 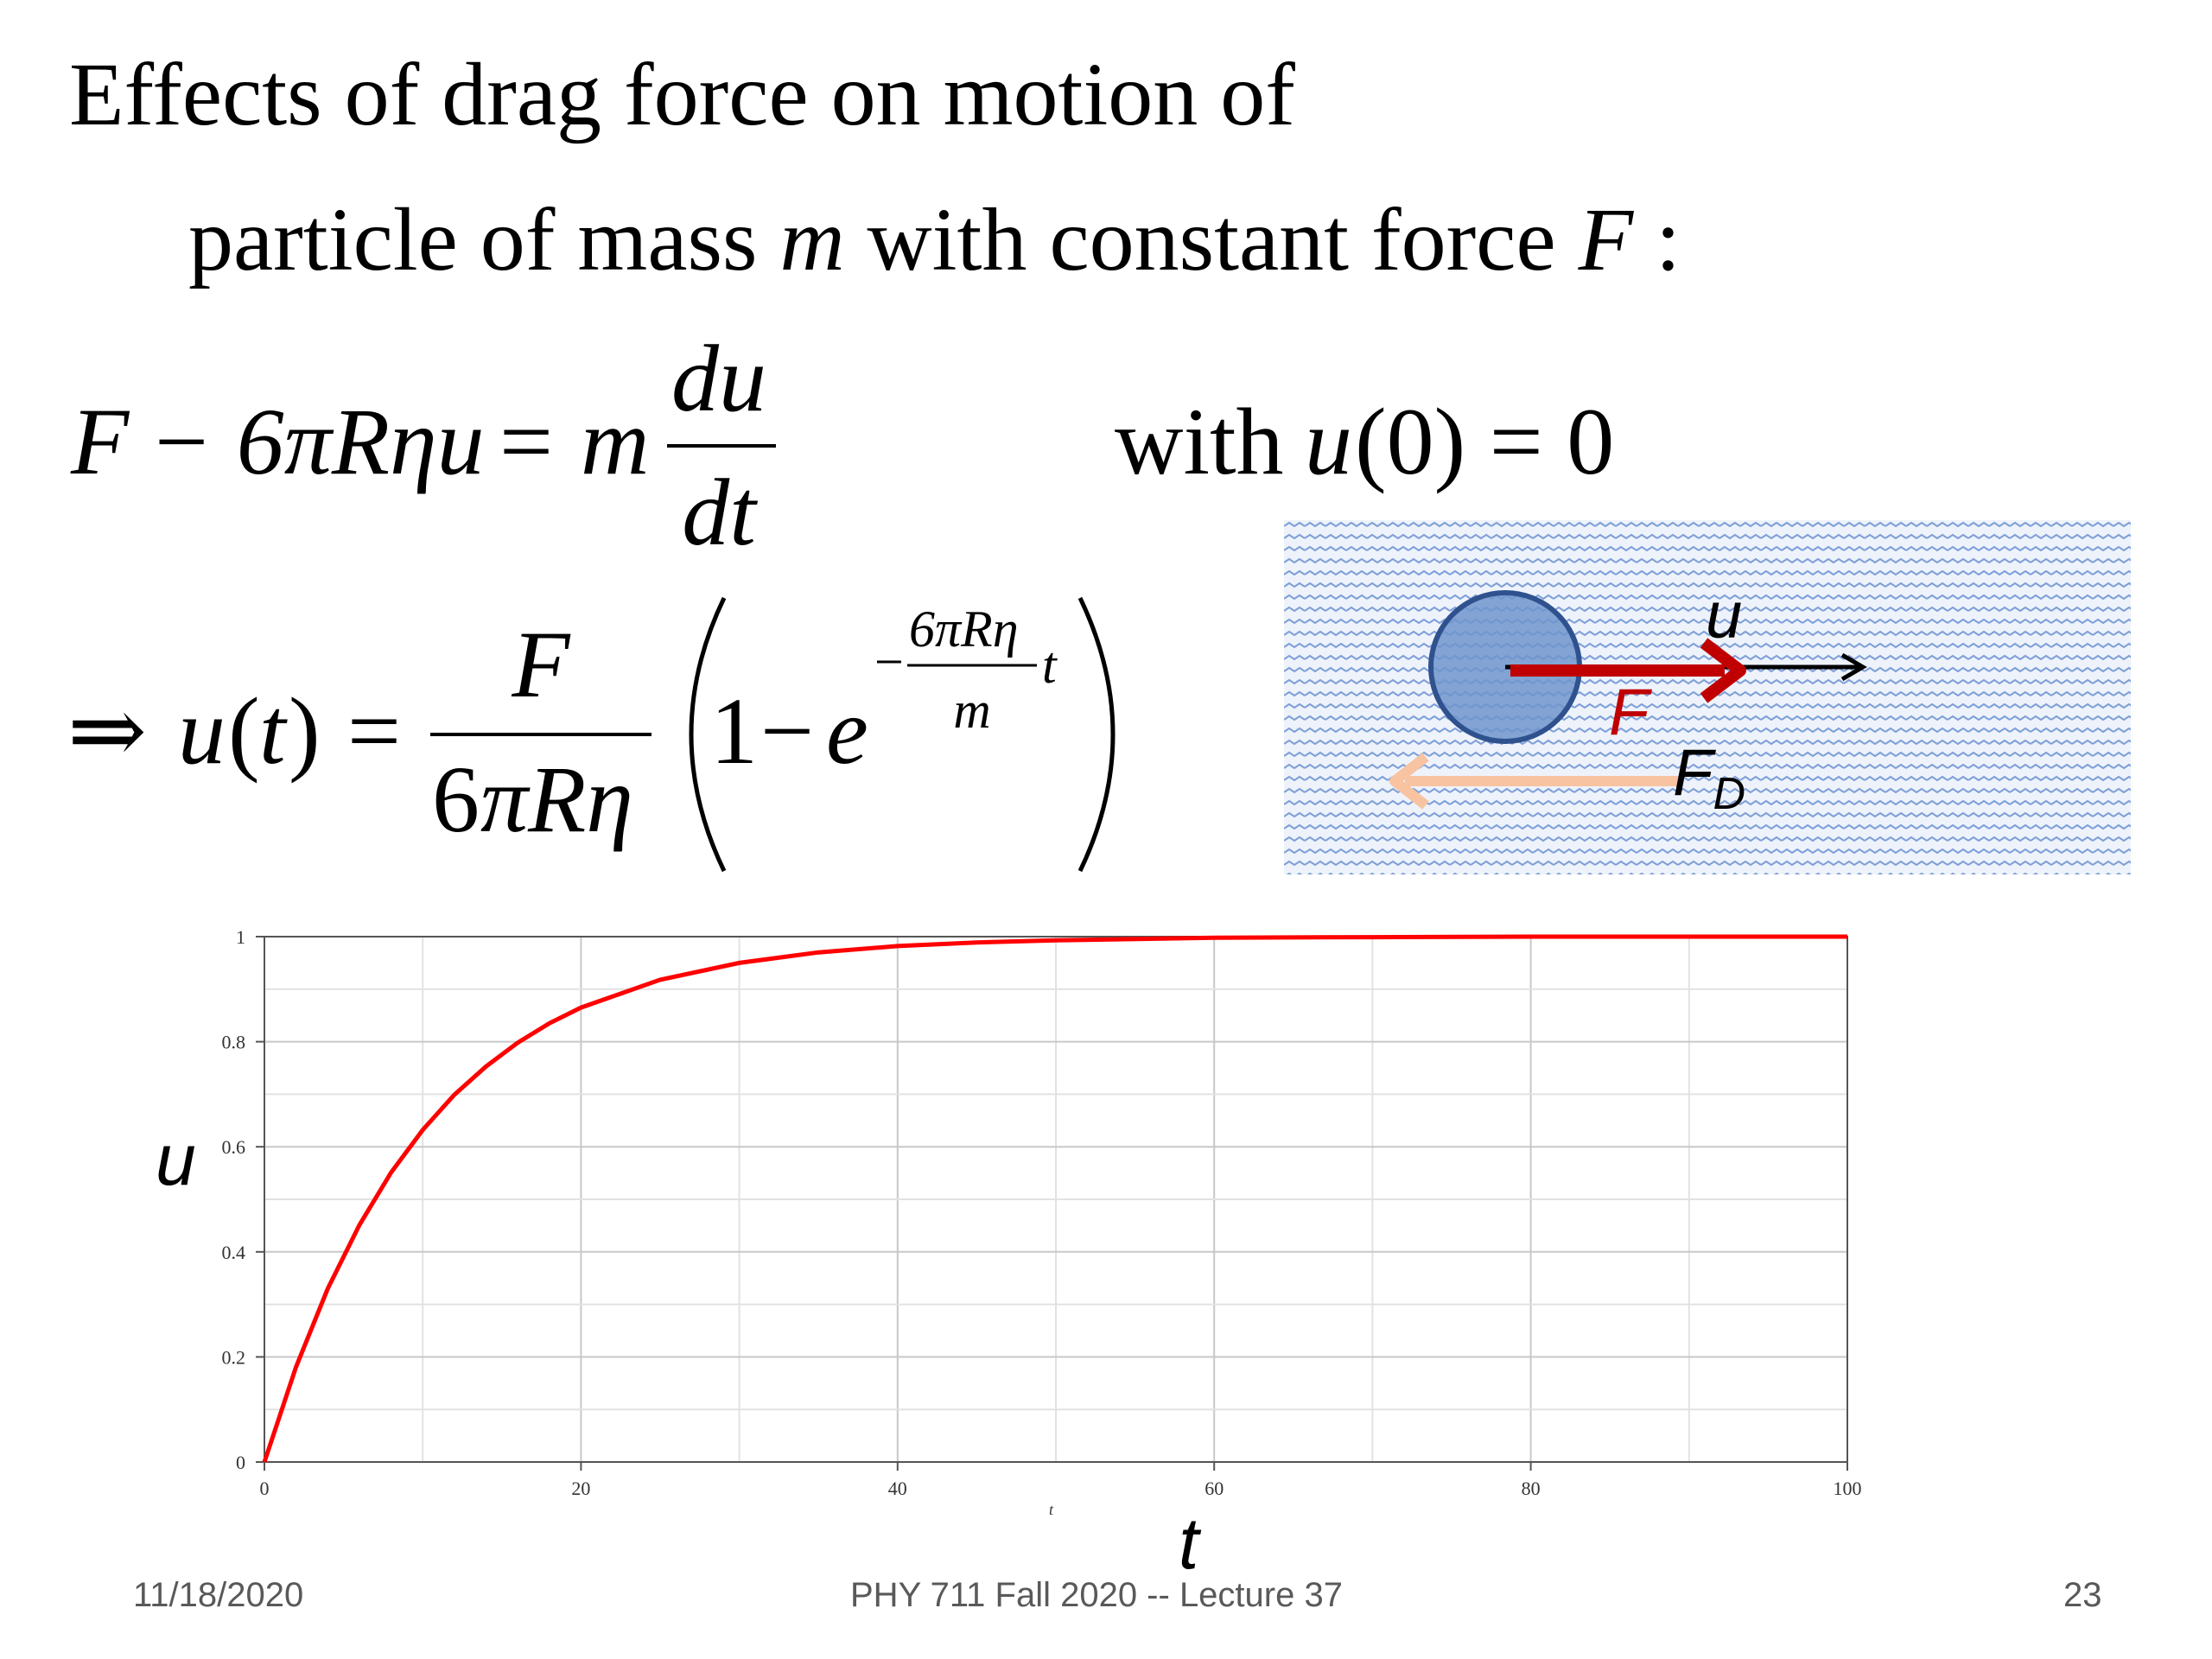 I want to click on eq1-cond-rest: (0) = 0, so click(x=1484, y=441).